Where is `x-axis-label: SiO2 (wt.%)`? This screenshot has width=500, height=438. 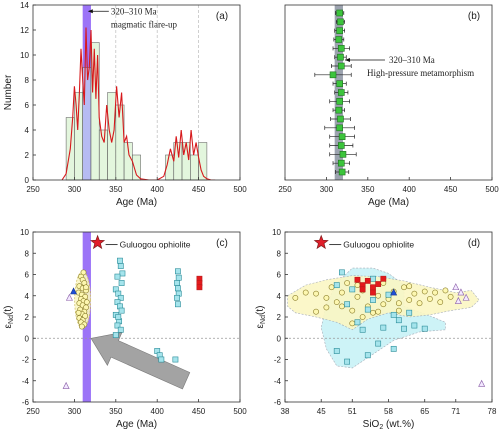
x-axis-label: SiO2 (wt.%) is located at coordinates (389, 425).